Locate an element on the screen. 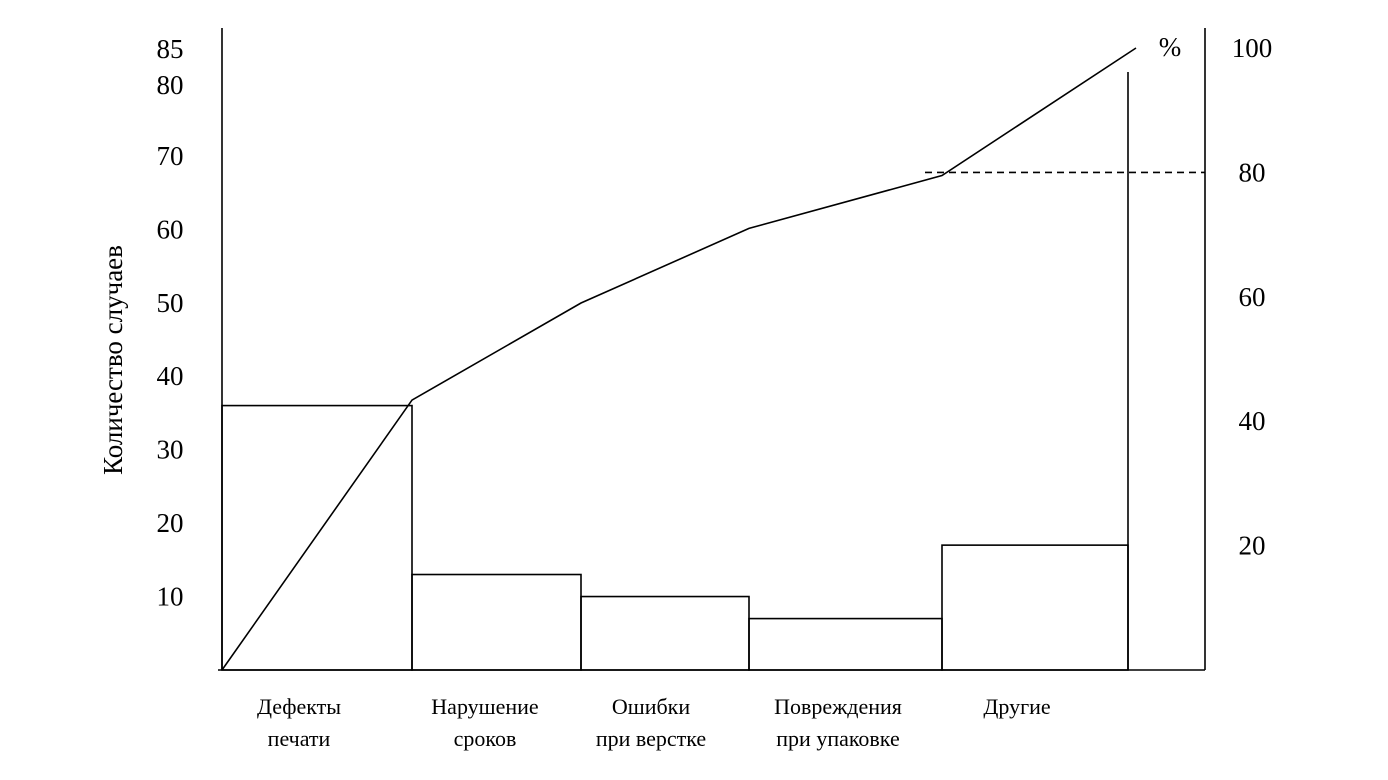 Image resolution: width=1388 pixels, height=780 pixels. y-tick-label: 85 is located at coordinates (170, 49).